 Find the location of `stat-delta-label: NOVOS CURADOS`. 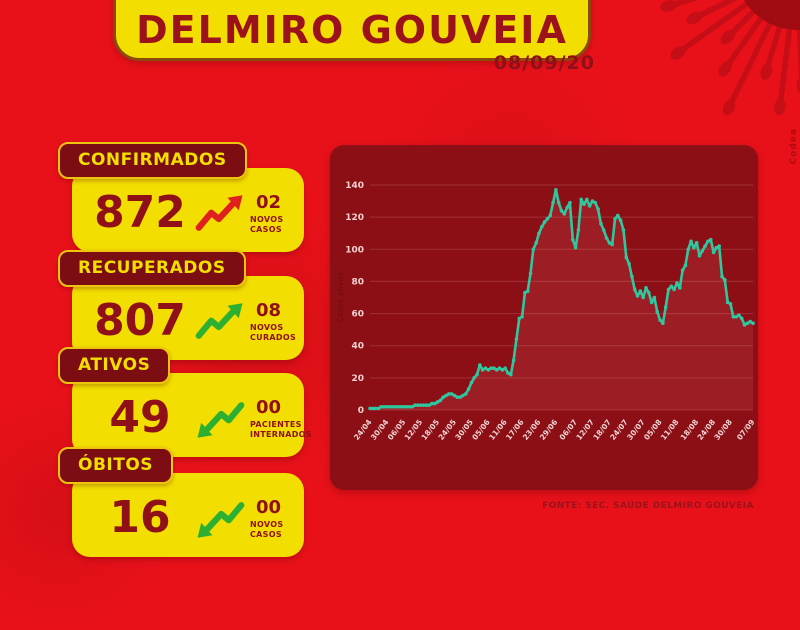

stat-delta-label: NOVOS CURADOS is located at coordinates (273, 332).